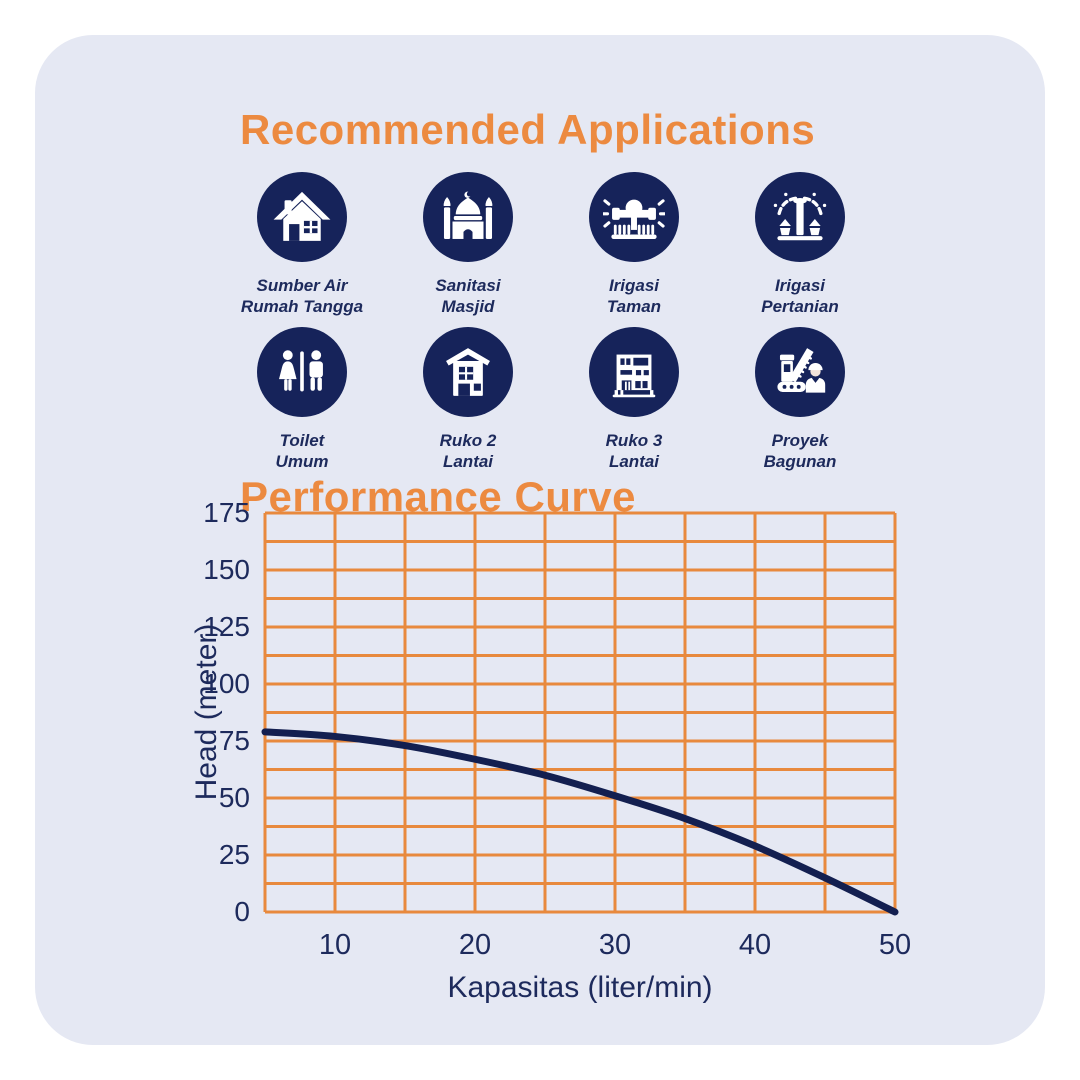 Image resolution: width=1080 pixels, height=1080 pixels. Describe the element at coordinates (800, 451) in the screenshot. I see `app-label: Proyek Bagunan` at that location.